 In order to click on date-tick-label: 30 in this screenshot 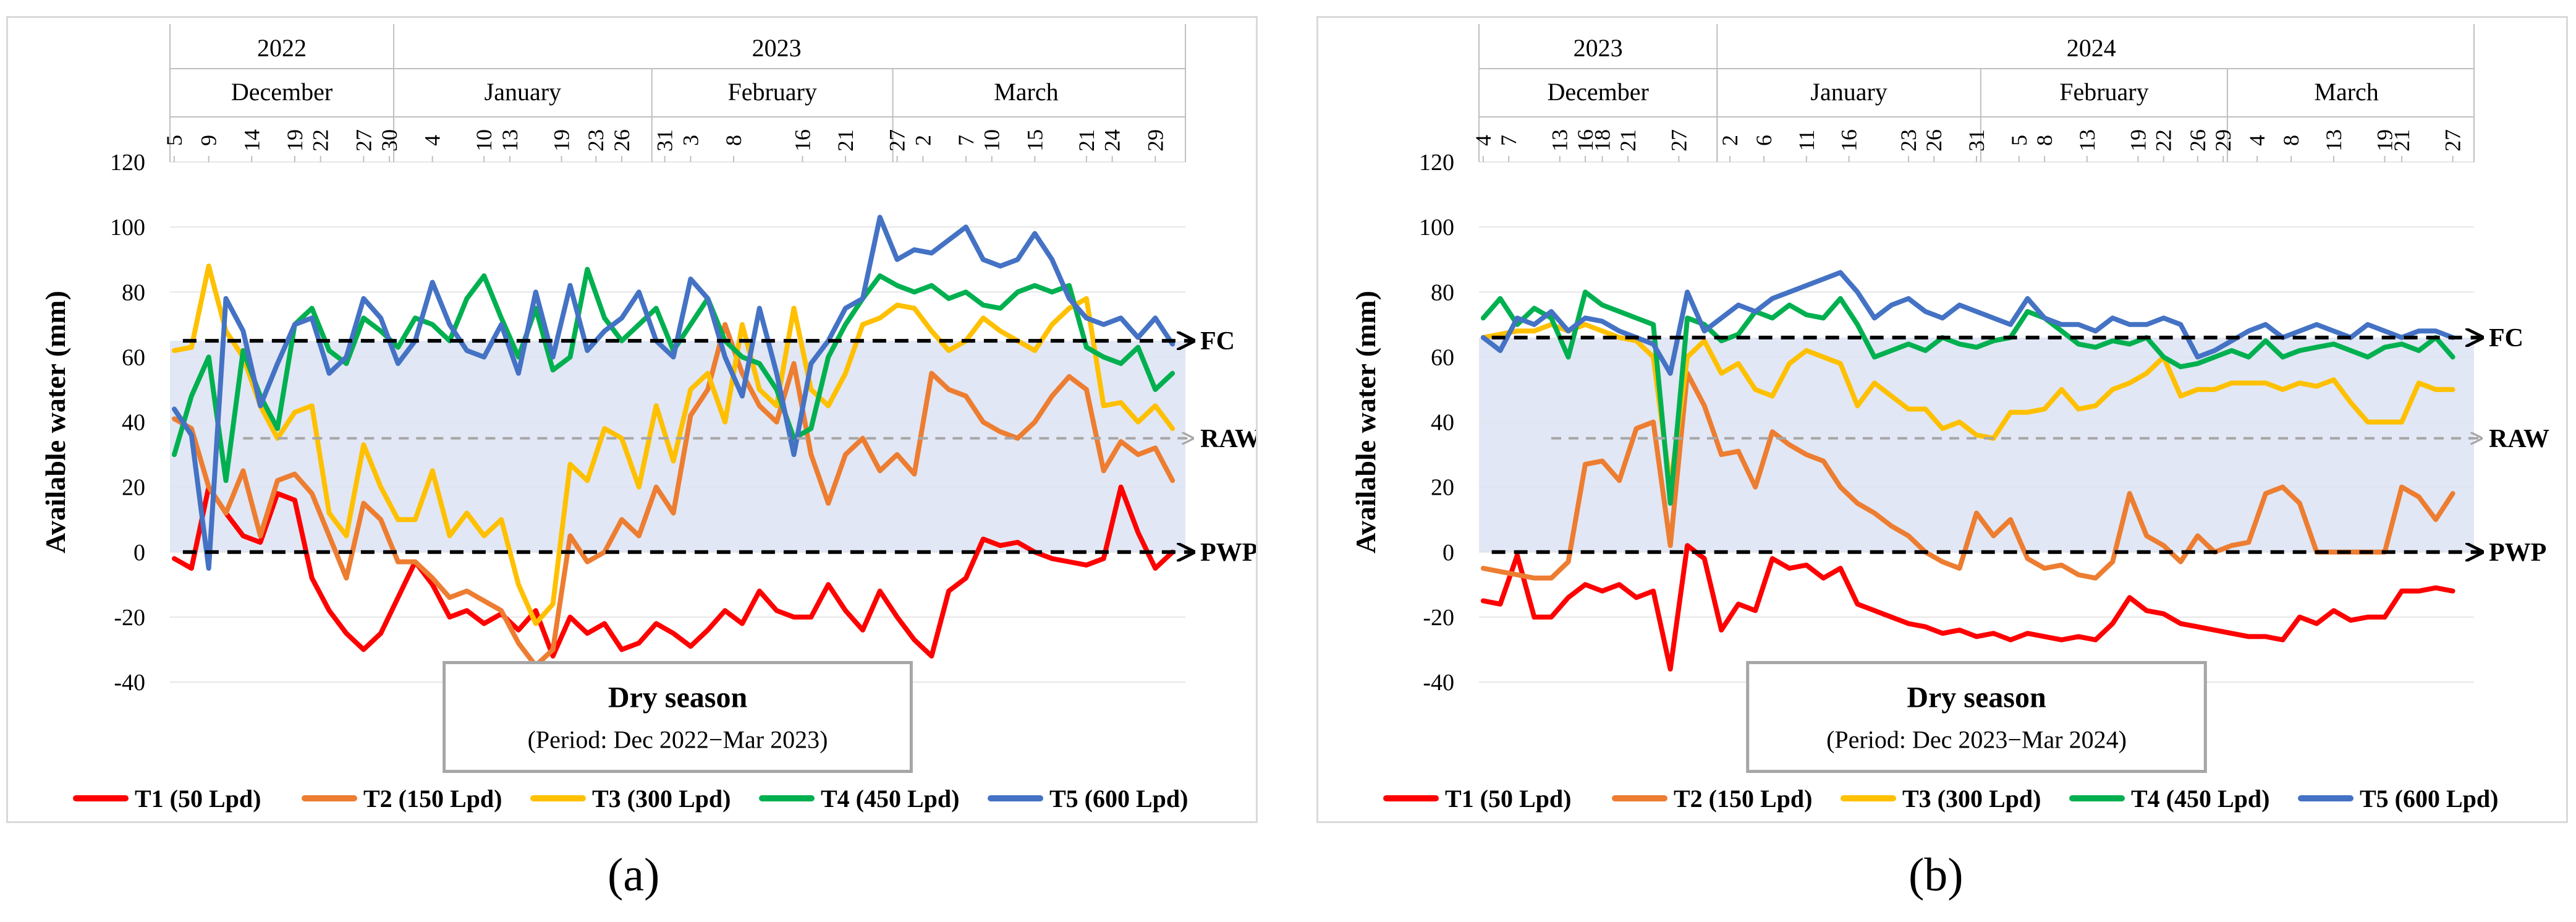, I will do `click(389, 140)`.